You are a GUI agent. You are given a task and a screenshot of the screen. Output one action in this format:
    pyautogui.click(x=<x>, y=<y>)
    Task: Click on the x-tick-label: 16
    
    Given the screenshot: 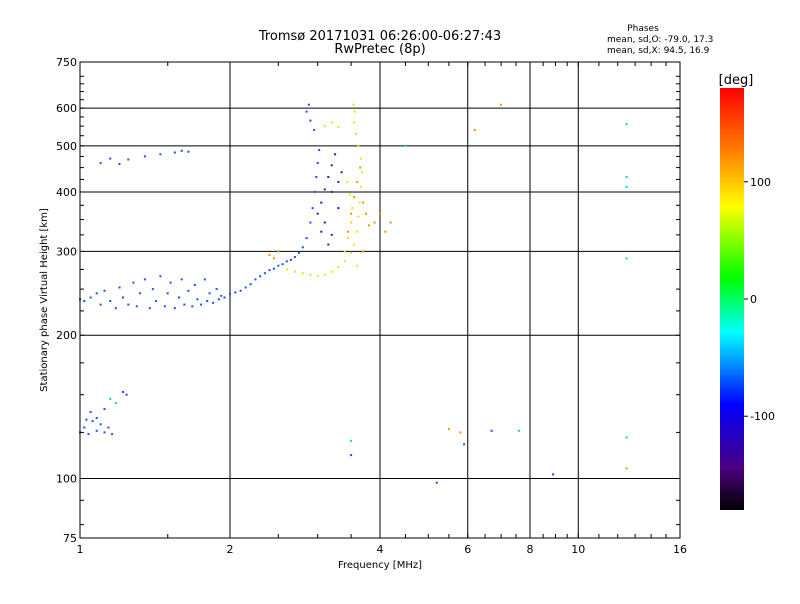 What is the action you would take?
    pyautogui.click(x=680, y=549)
    